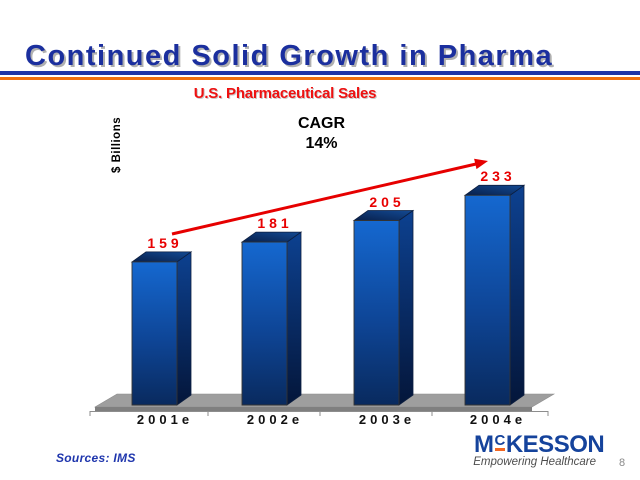 The height and width of the screenshot is (480, 640). Describe the element at coordinates (320, 73) in the screenshot. I see `title-rule-blue` at that location.